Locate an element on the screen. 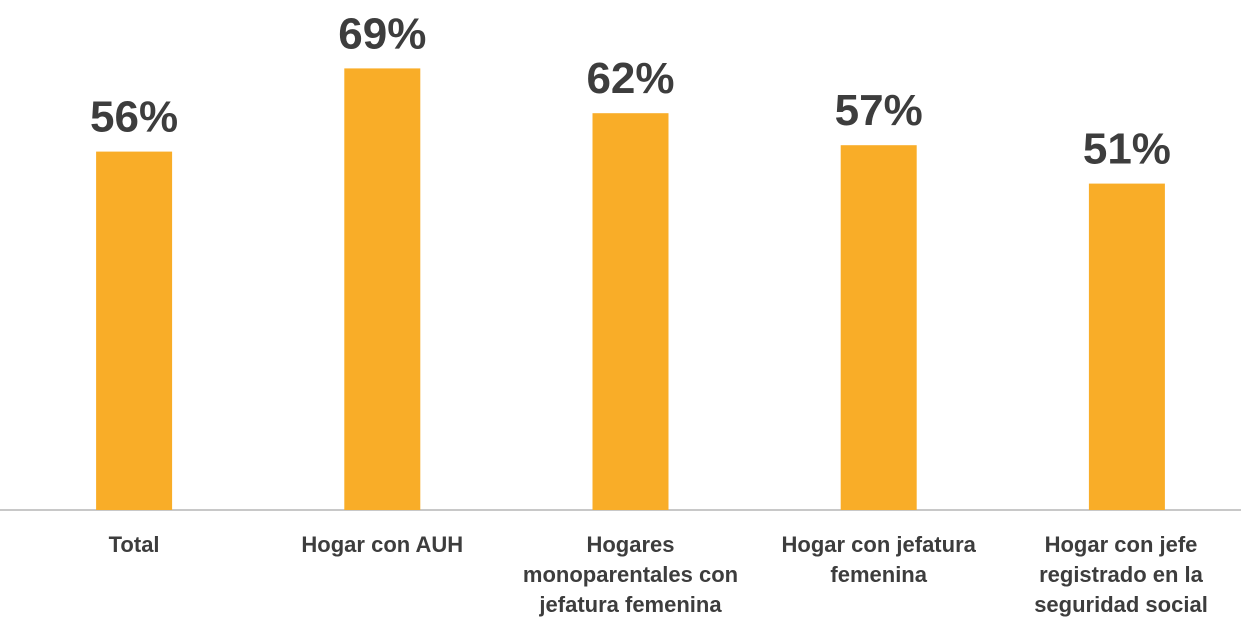 The height and width of the screenshot is (620, 1241). category-label: Hogar con AUH is located at coordinates (382, 544).